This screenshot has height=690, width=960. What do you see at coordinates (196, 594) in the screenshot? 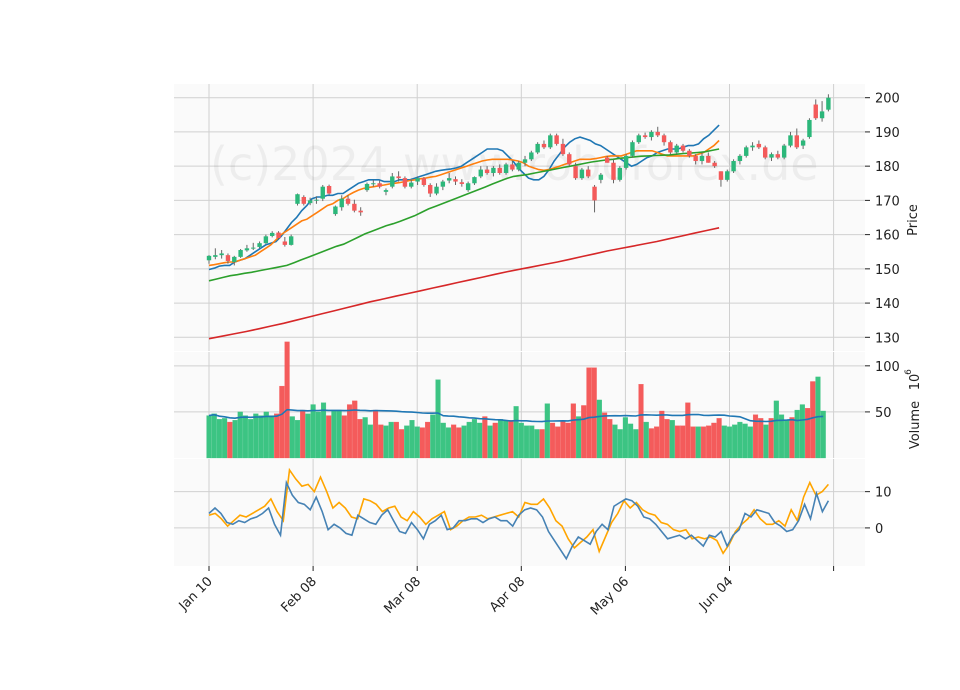
I see `x-tick-label: Jan 10` at bounding box center [196, 594].